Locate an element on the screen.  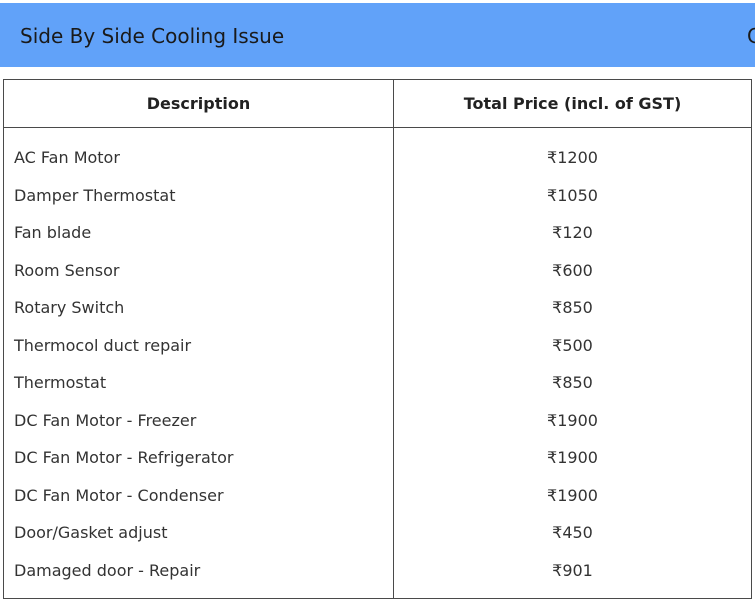
clipped-header-text: C is located at coordinates (751, 36).